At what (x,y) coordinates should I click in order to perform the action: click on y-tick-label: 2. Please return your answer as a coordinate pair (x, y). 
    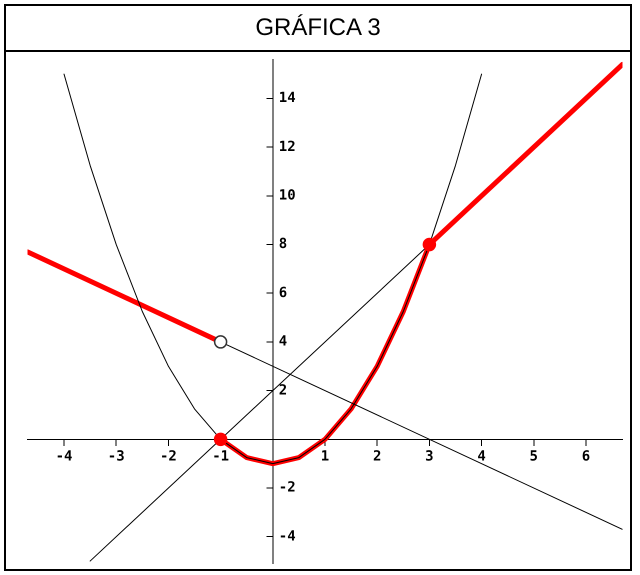
    Looking at the image, I should click on (283, 390).